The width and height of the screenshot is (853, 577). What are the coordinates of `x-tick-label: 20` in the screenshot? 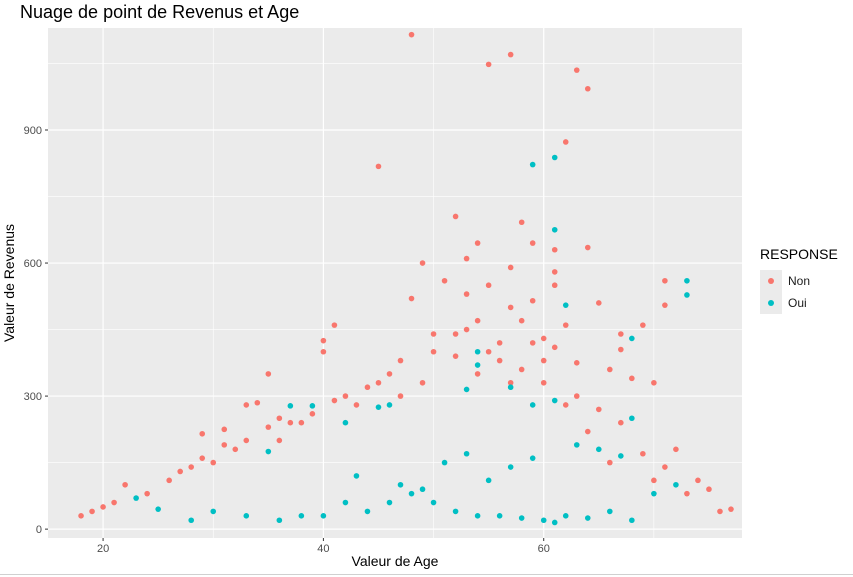 It's located at (103, 549).